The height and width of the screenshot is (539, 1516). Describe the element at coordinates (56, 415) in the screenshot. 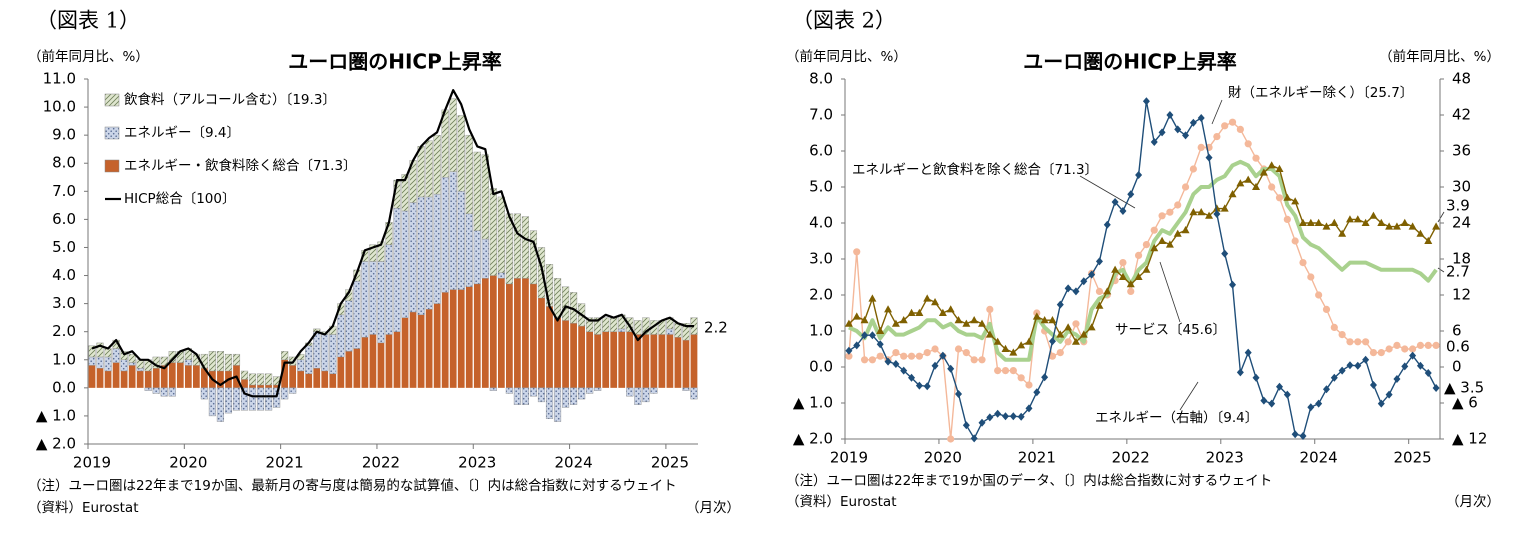

I see `y-tick-label: ▲ 1.0` at that location.